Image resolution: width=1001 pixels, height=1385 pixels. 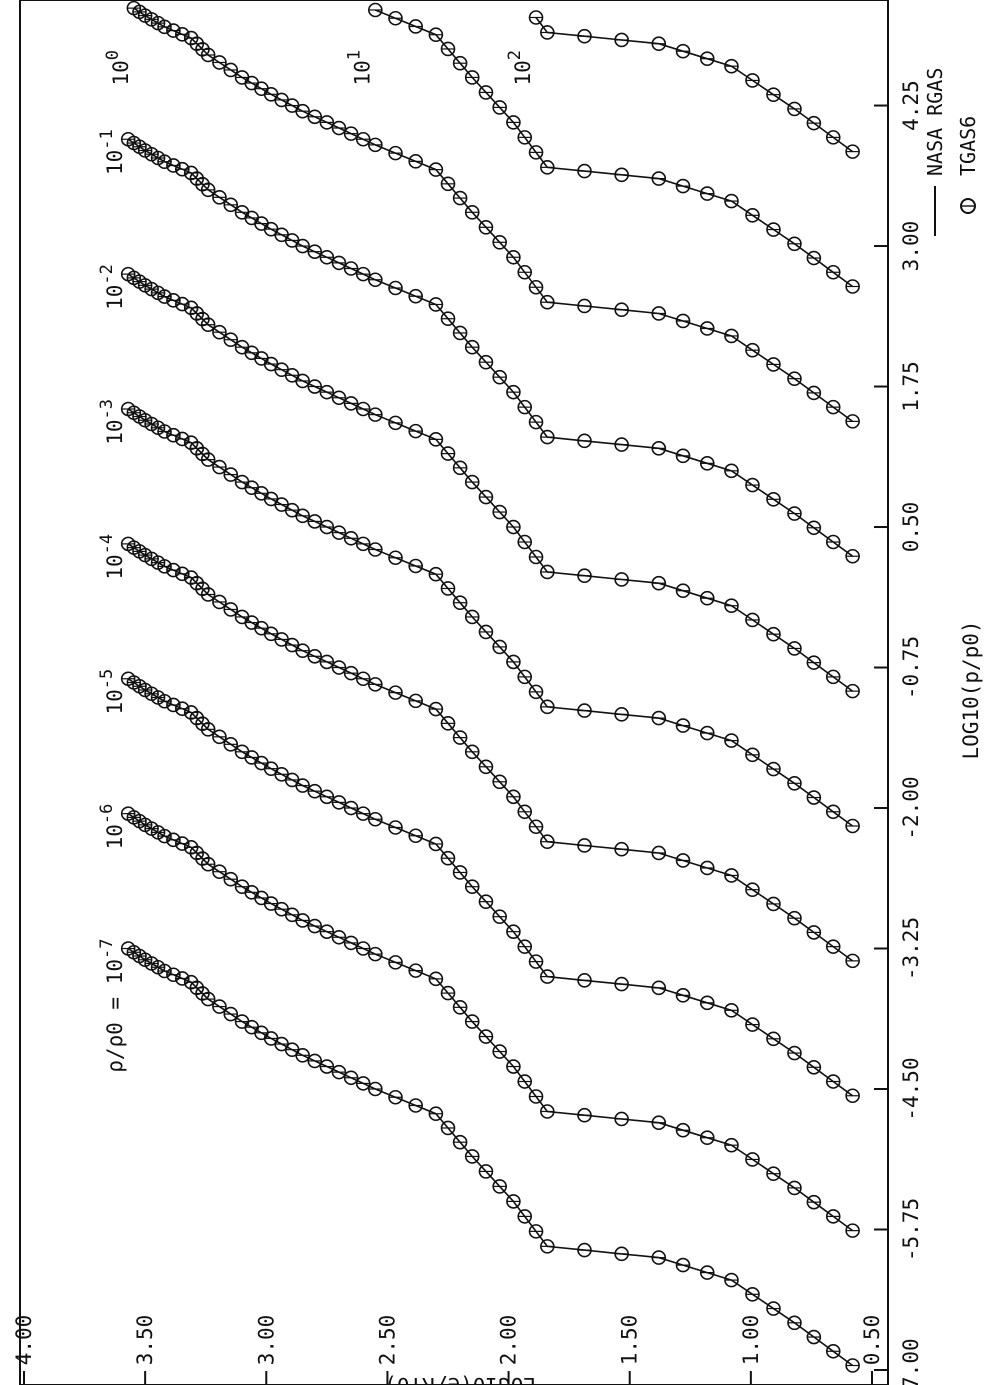 I want to click on curve-label: 10-5, so click(x=112, y=692).